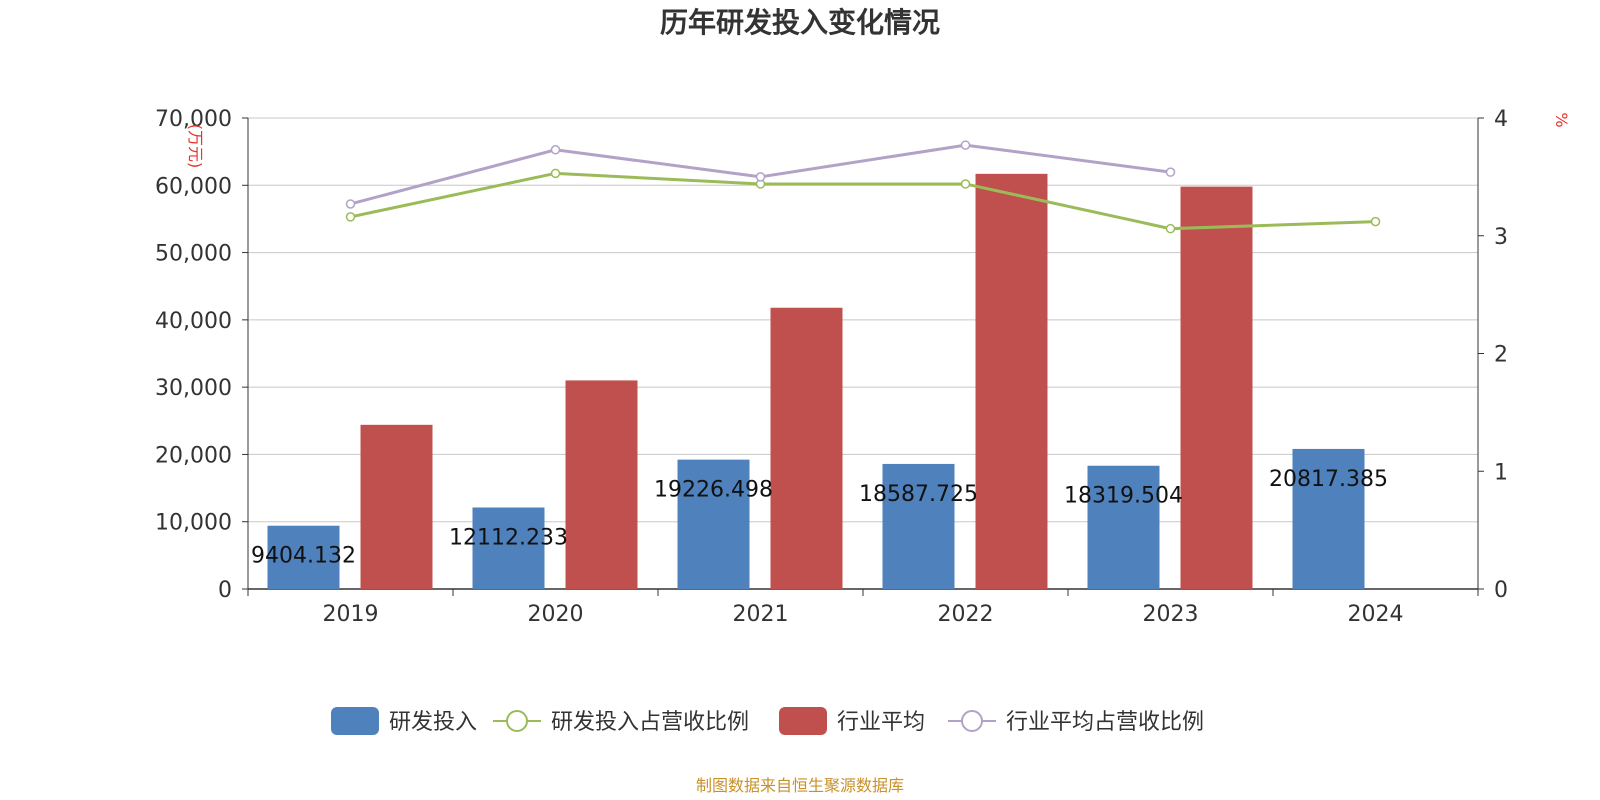 The image size is (1600, 800). What do you see at coordinates (193, 186) in the screenshot?
I see `left-tick-label: 60,000` at bounding box center [193, 186].